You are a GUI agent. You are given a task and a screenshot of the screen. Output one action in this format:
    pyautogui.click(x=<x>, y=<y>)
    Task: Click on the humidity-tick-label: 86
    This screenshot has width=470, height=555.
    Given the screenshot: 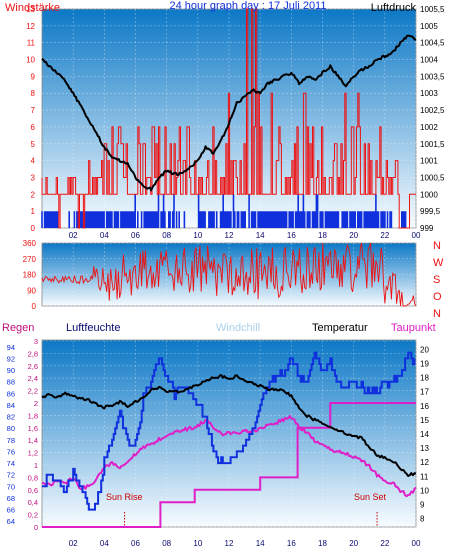 What is the action you would take?
    pyautogui.click(x=11, y=393)
    